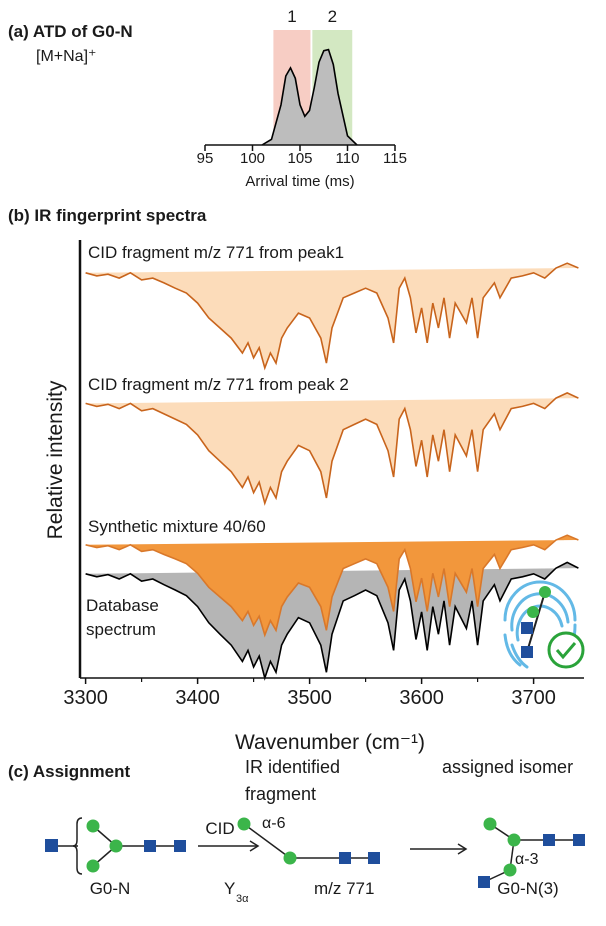  I want to click on glycan-isomer, so click(531, 852).